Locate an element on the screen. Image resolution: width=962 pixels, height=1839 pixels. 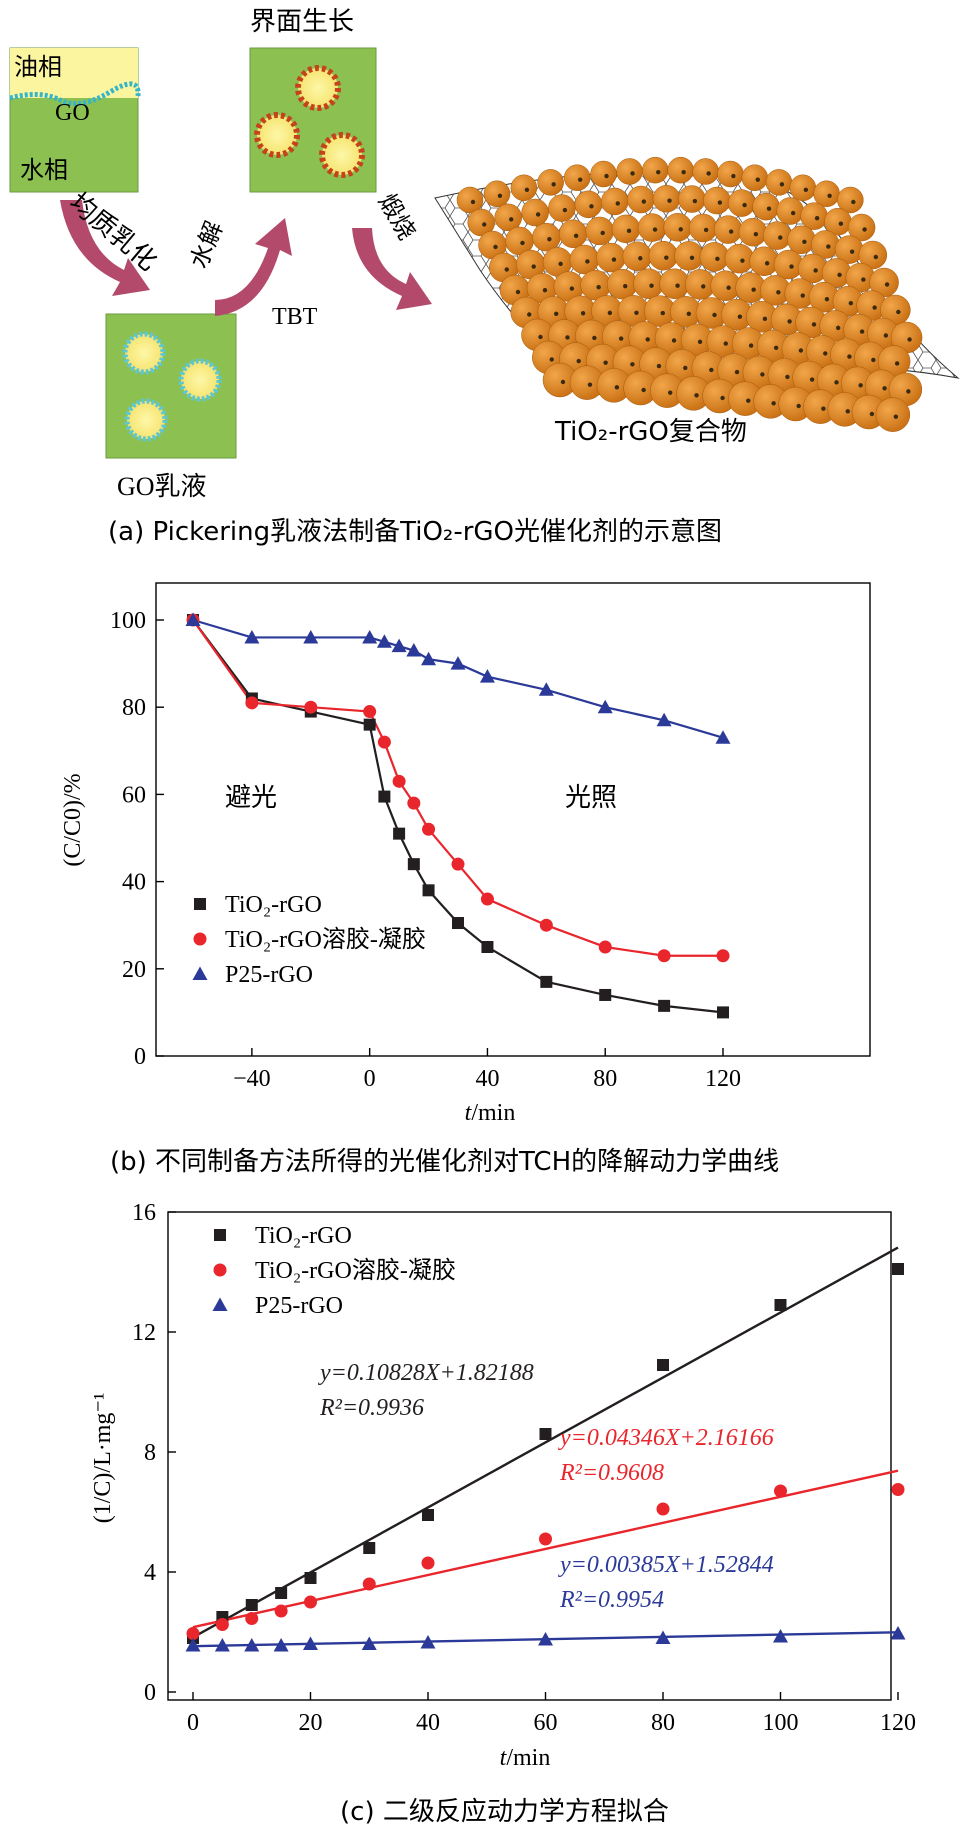
panel-a-caption: (a) Pickering乳液法制备TiO₂-rGO光催化剂的示意图 is located at coordinates (415, 532).